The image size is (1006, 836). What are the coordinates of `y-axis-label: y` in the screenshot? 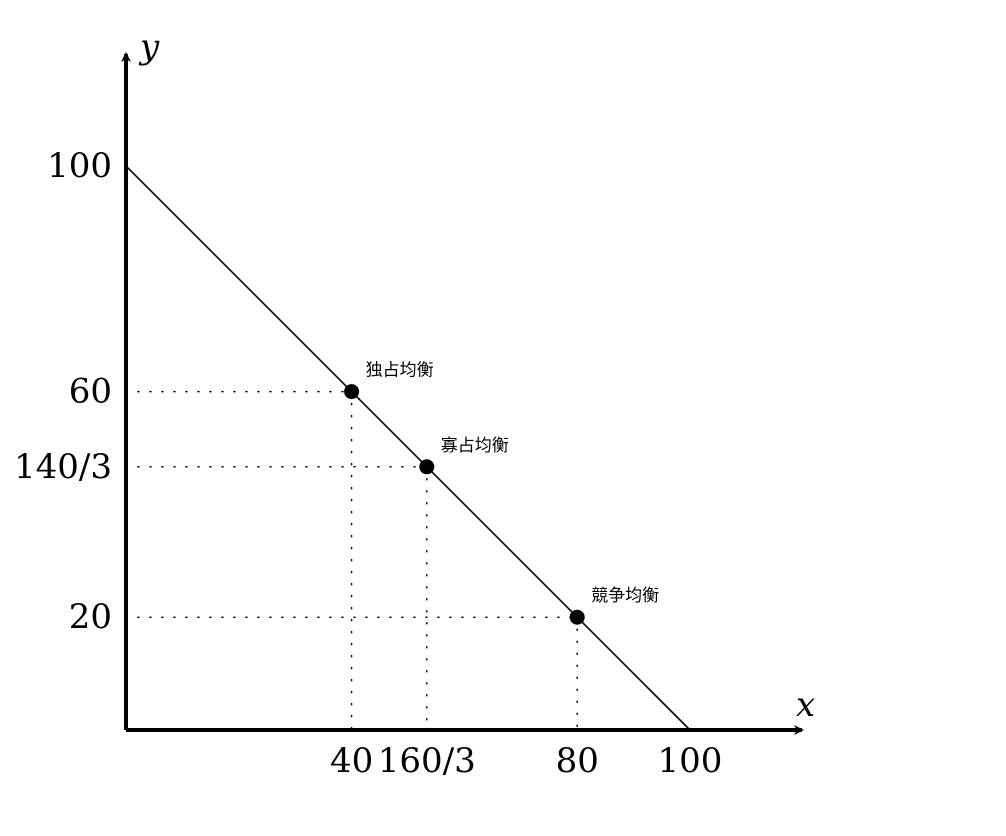 It's located at (149, 47).